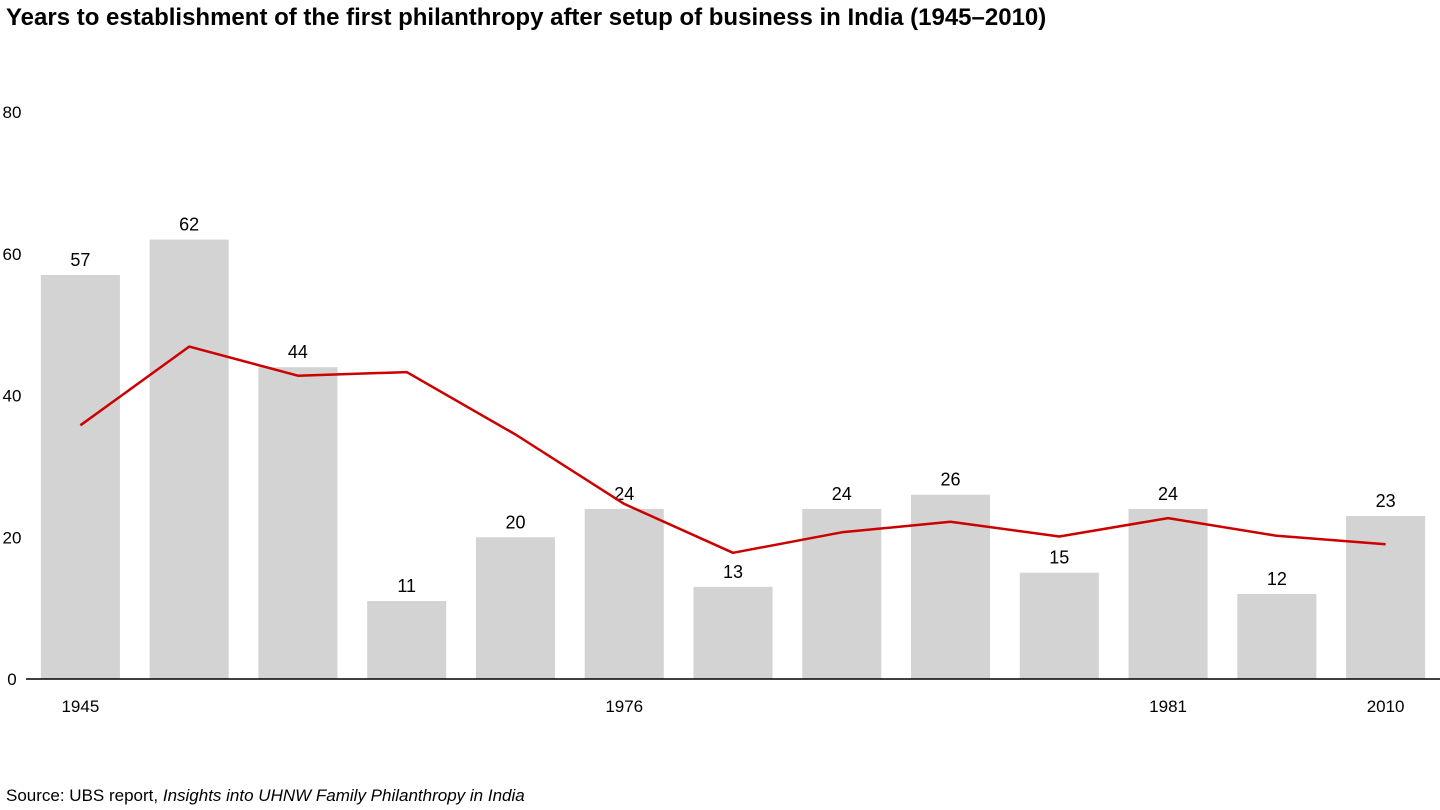  What do you see at coordinates (11, 679) in the screenshot?
I see `y-tick-label: 0` at bounding box center [11, 679].